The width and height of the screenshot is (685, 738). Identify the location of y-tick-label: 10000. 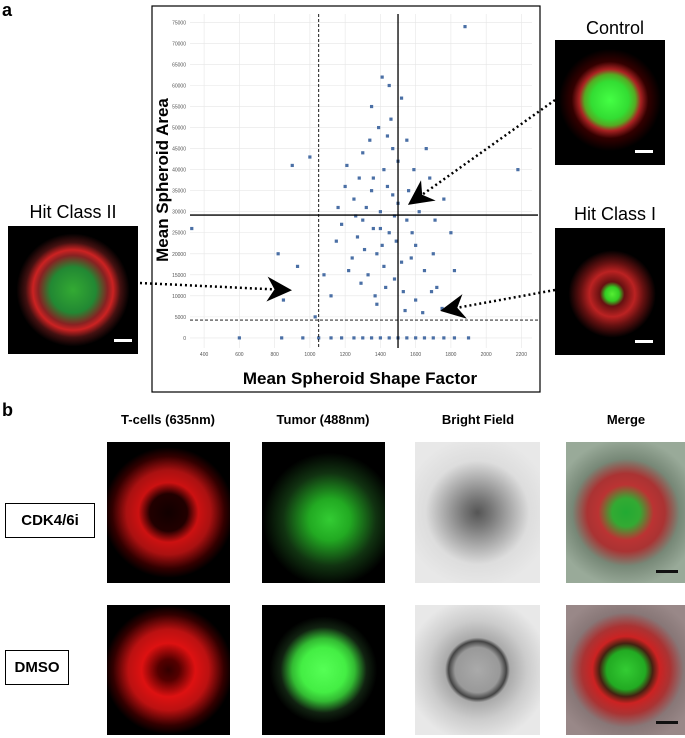
(179, 297).